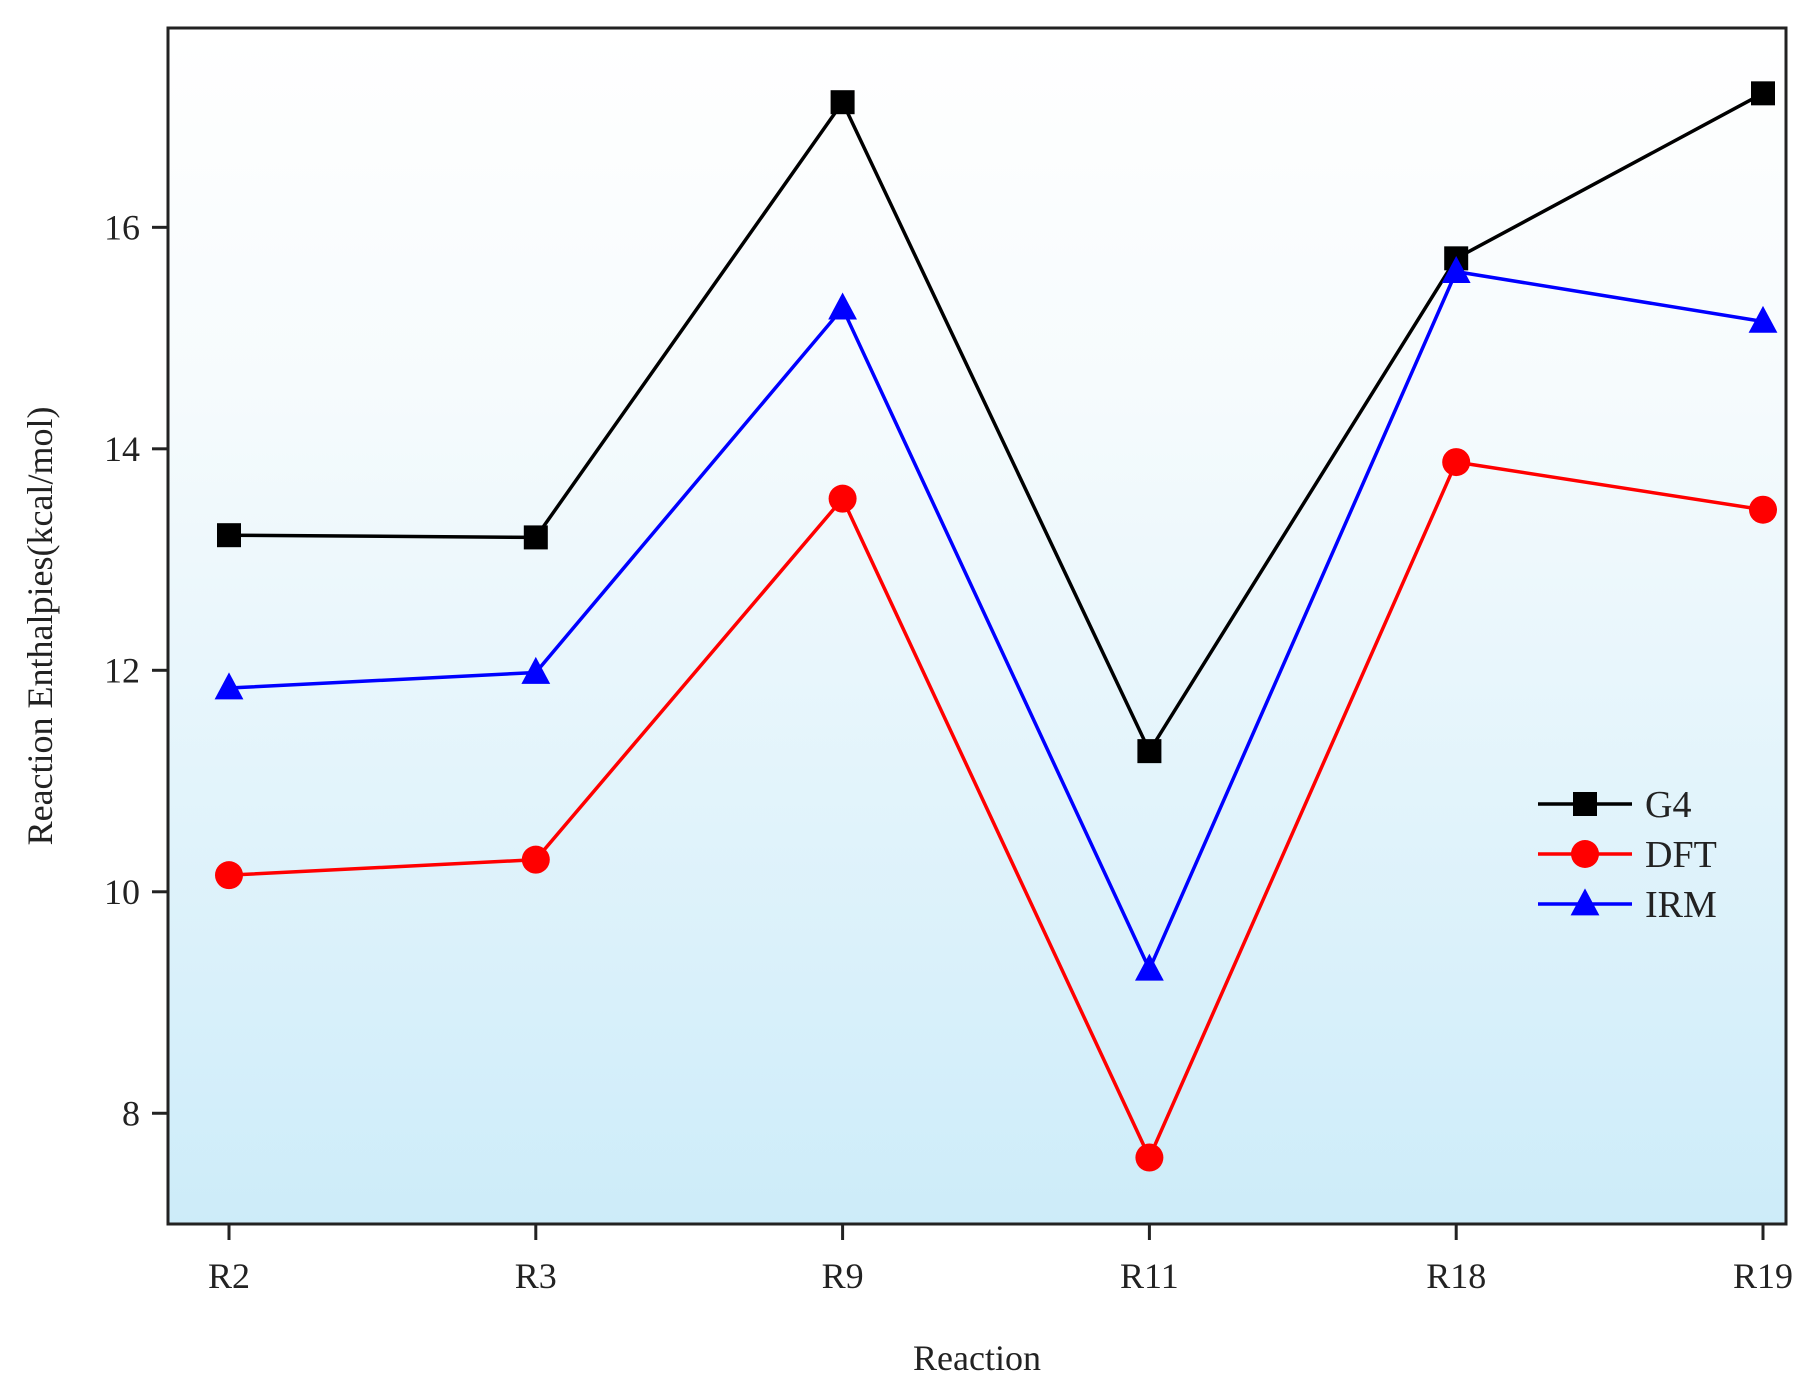 This screenshot has width=1811, height=1384. What do you see at coordinates (122, 670) in the screenshot?
I see `y-tick-label: 12` at bounding box center [122, 670].